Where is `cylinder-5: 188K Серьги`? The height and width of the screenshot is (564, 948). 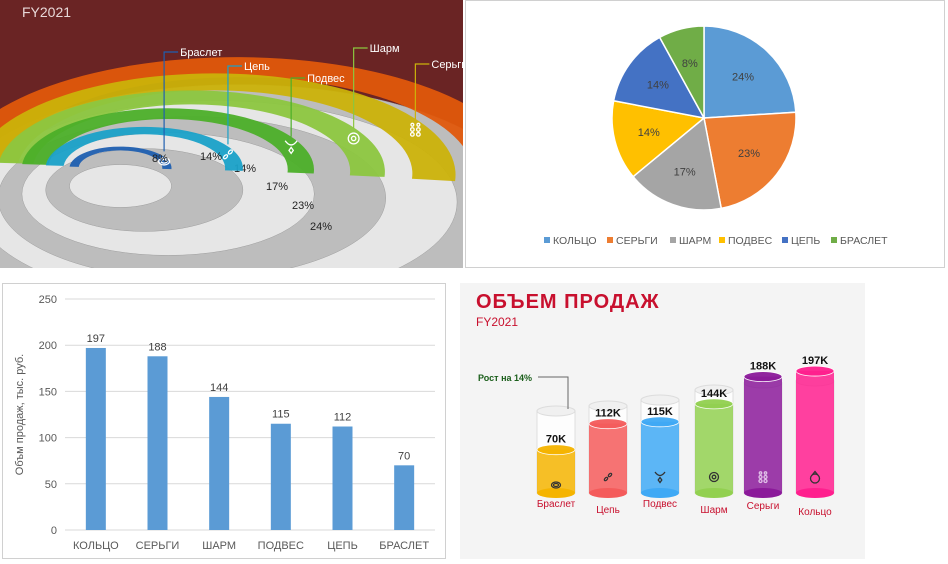
cylinder-5: 188K Серьги is located at coordinates (763, 436).